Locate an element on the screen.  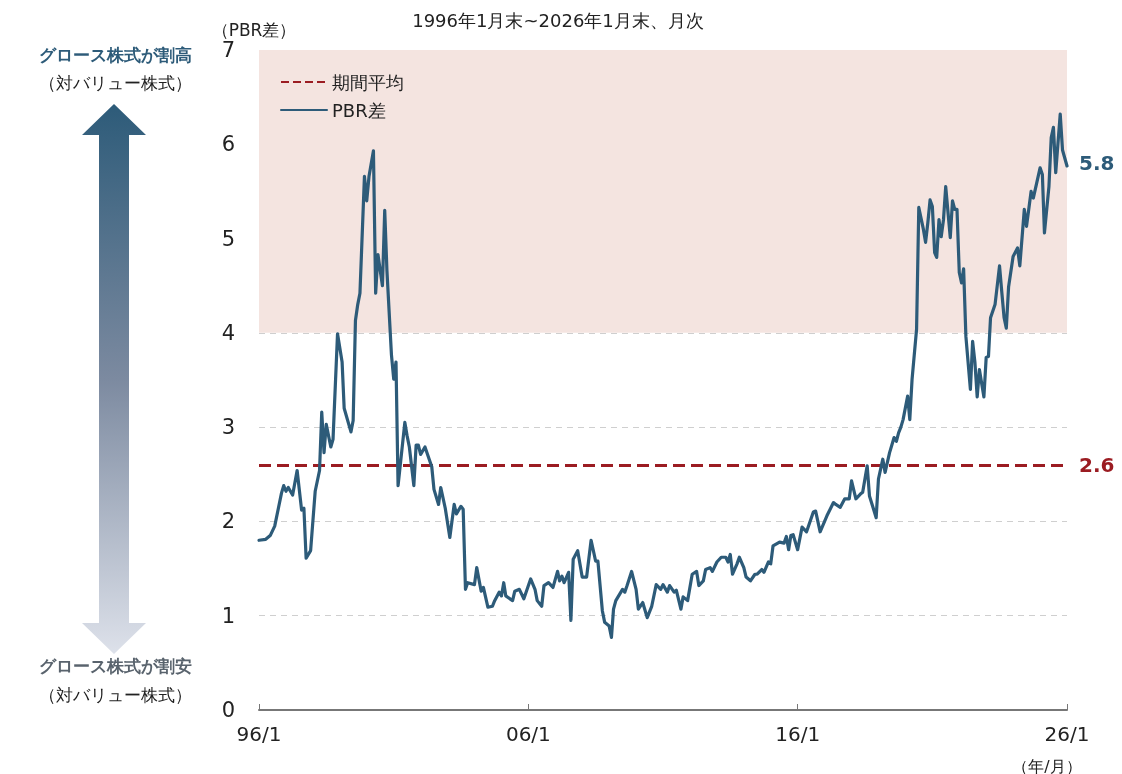
x-tick-label: 26/1 is located at coordinates (1067, 734).